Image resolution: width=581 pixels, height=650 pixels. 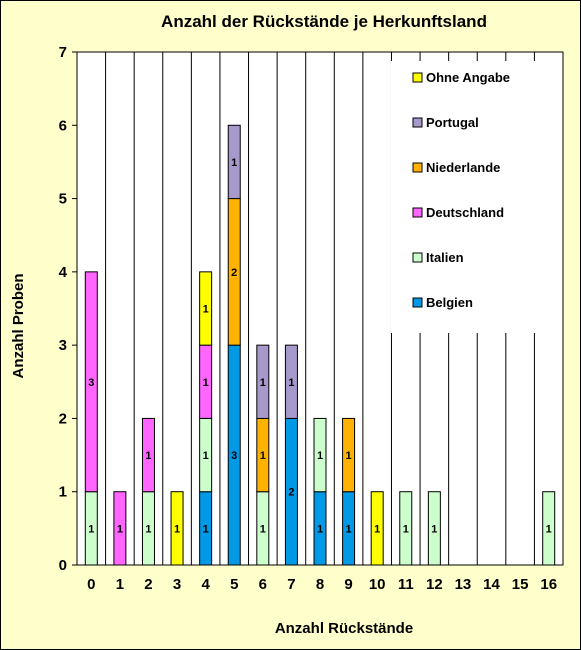 I want to click on x-tick-label: 9, so click(x=348, y=584).